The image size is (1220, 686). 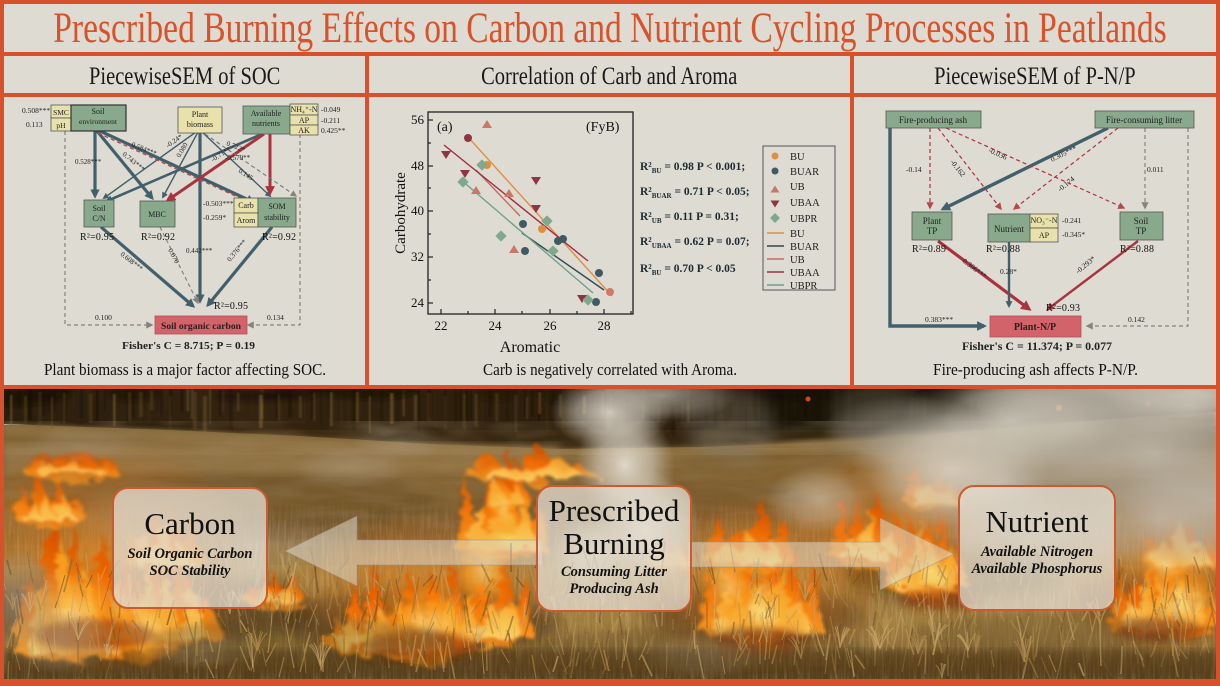 What do you see at coordinates (445, 127) in the screenshot?
I see `svg-text: (a)` at bounding box center [445, 127].